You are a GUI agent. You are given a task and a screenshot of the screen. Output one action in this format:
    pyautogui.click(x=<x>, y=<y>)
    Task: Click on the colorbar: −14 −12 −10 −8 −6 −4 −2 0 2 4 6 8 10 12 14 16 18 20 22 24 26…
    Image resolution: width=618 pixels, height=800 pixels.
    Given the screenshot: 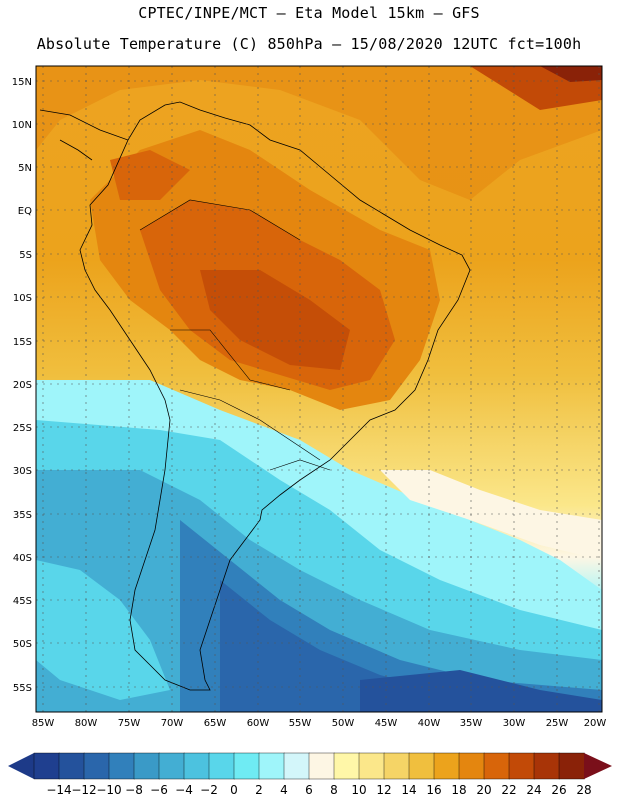 What is the action you would take?
    pyautogui.click(x=310, y=774)
    